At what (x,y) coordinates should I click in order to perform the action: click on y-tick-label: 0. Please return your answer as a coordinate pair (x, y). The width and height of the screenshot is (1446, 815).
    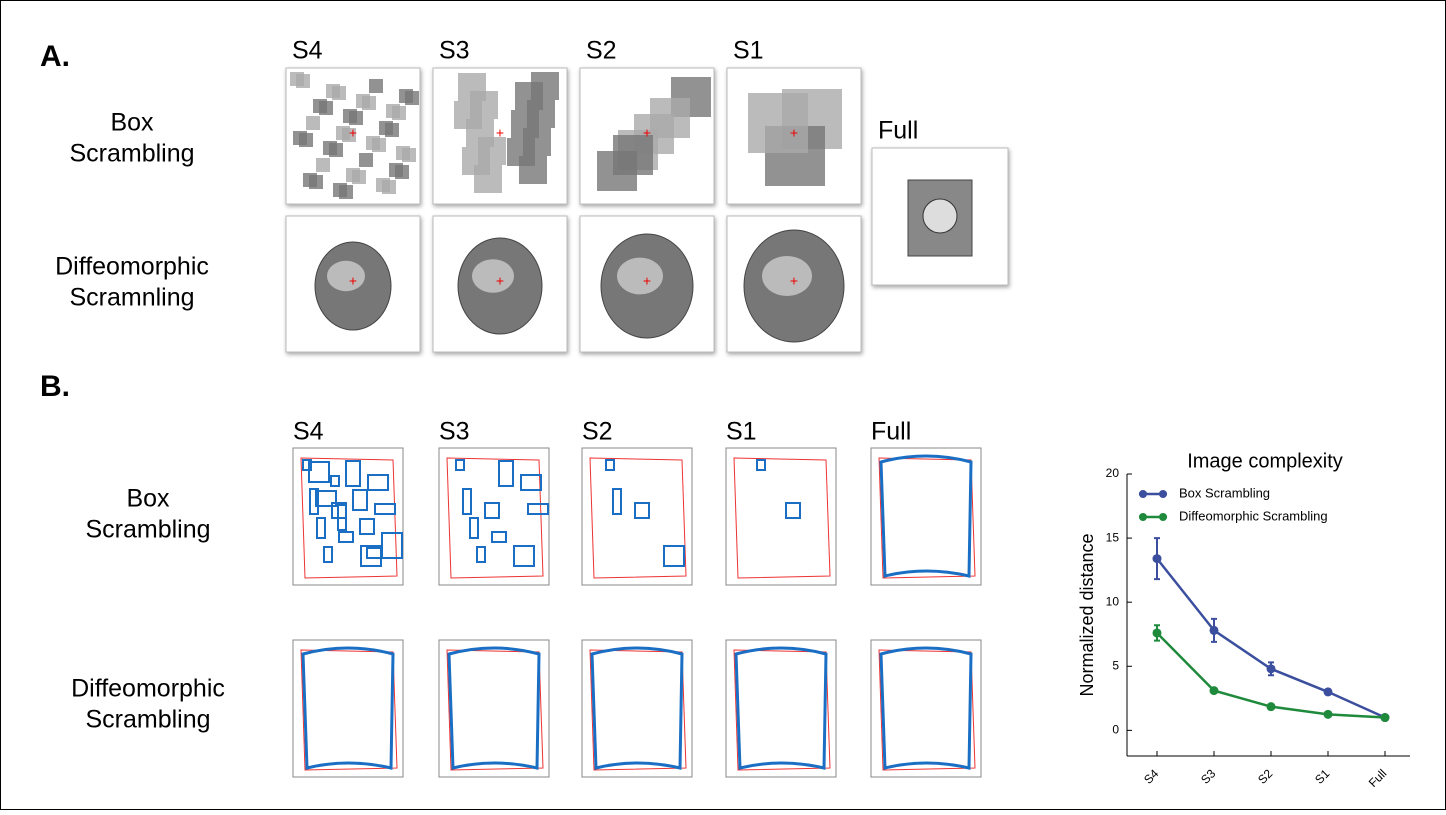
    Looking at the image, I should click on (1115, 730).